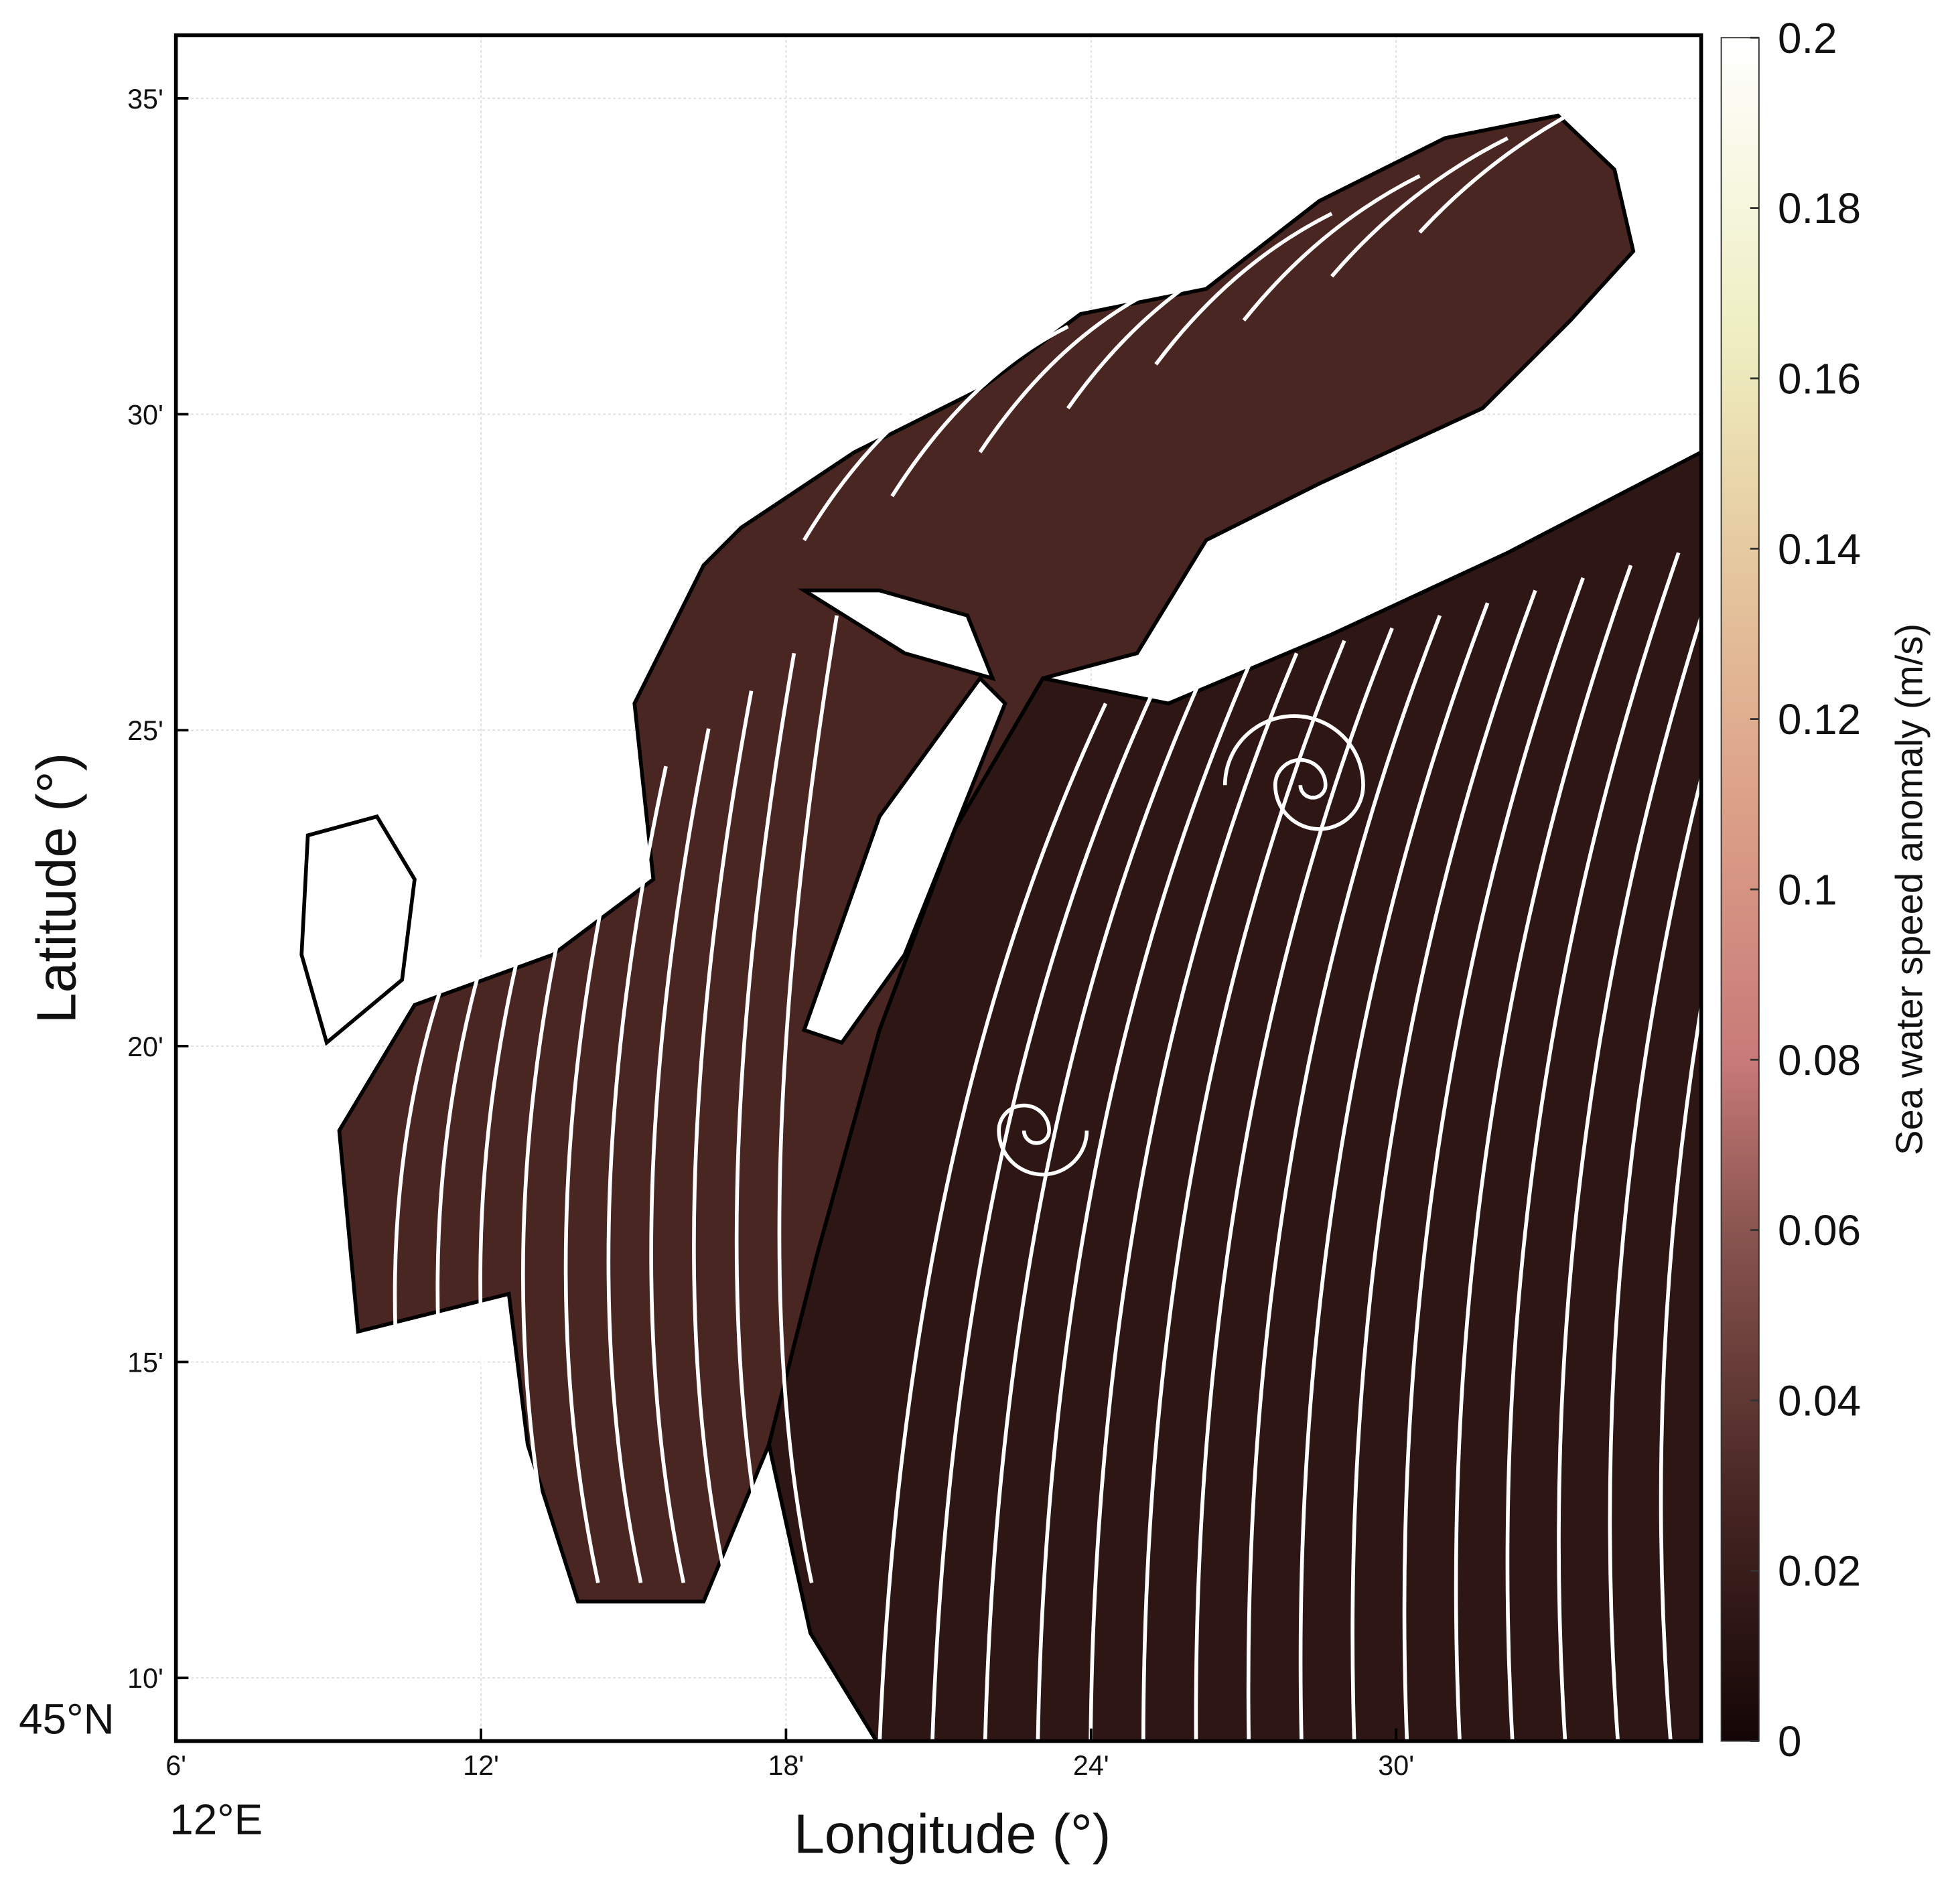  I want to click on x-tick-label: 18', so click(786, 1765).